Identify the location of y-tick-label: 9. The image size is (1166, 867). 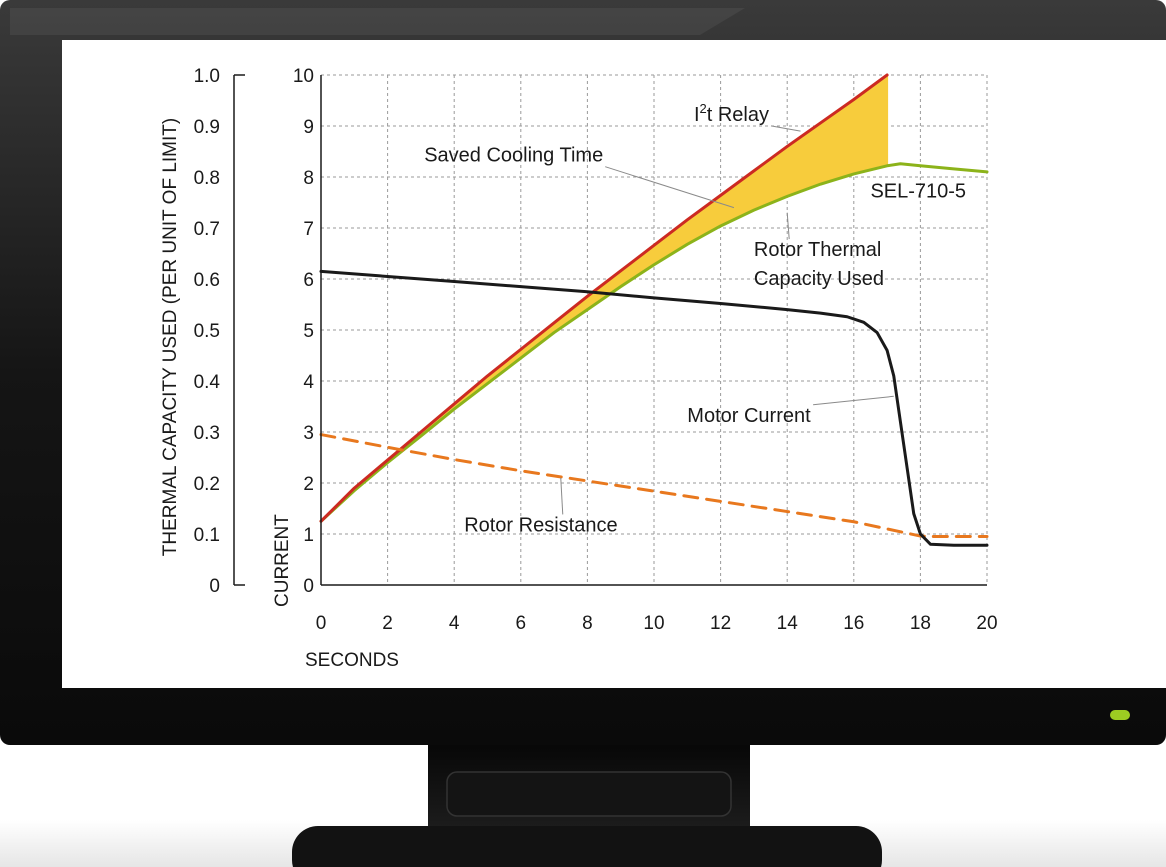
(308, 127).